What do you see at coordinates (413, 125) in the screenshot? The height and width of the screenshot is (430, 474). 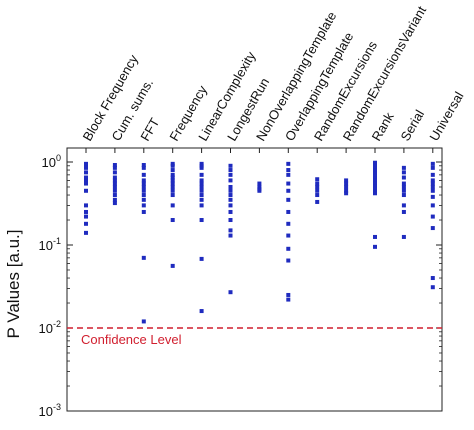 I see `category-label: Serial` at bounding box center [413, 125].